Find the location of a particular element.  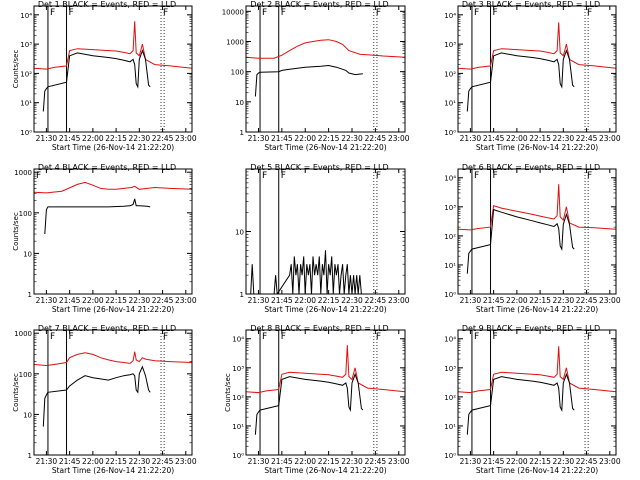

y-tick-label: 100 is located at coordinates (25, 375).